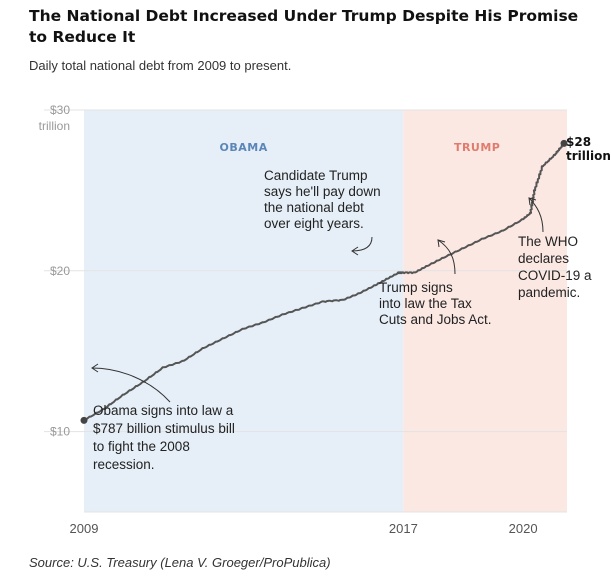 Image resolution: width=611 pixels, height=587 pixels. What do you see at coordinates (549, 292) in the screenshot?
I see `annotation-covid-line-3: pandemic.` at bounding box center [549, 292].